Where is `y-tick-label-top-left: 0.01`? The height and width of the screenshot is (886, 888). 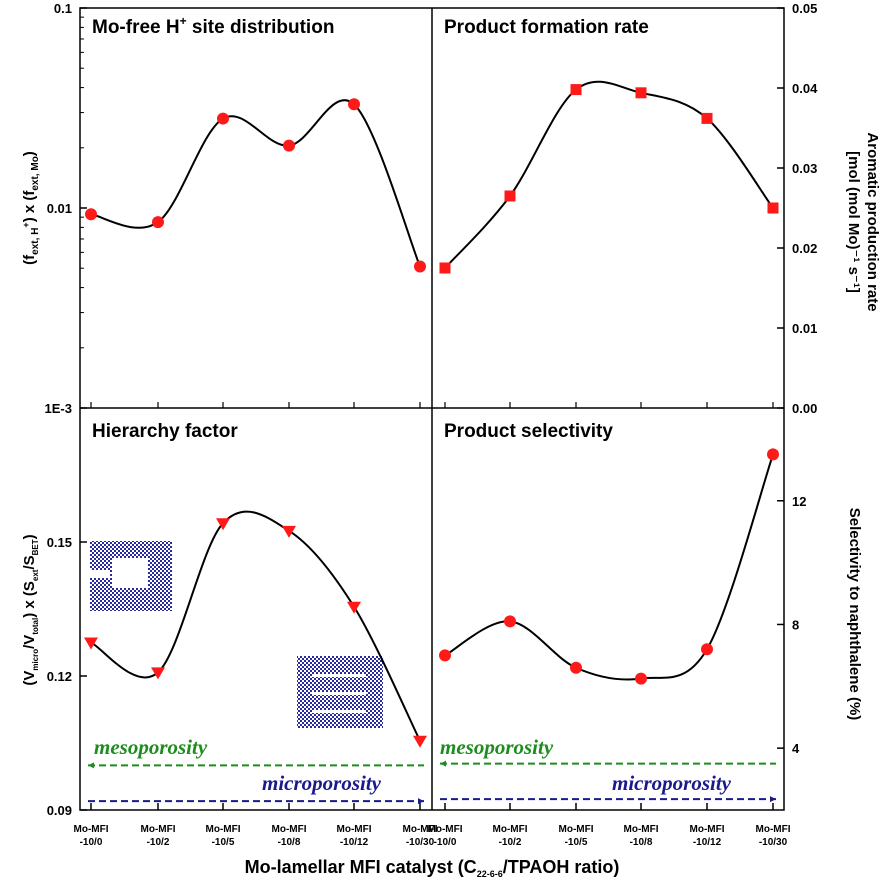
y-tick-label-top-left: 0.01 is located at coordinates (59, 208).